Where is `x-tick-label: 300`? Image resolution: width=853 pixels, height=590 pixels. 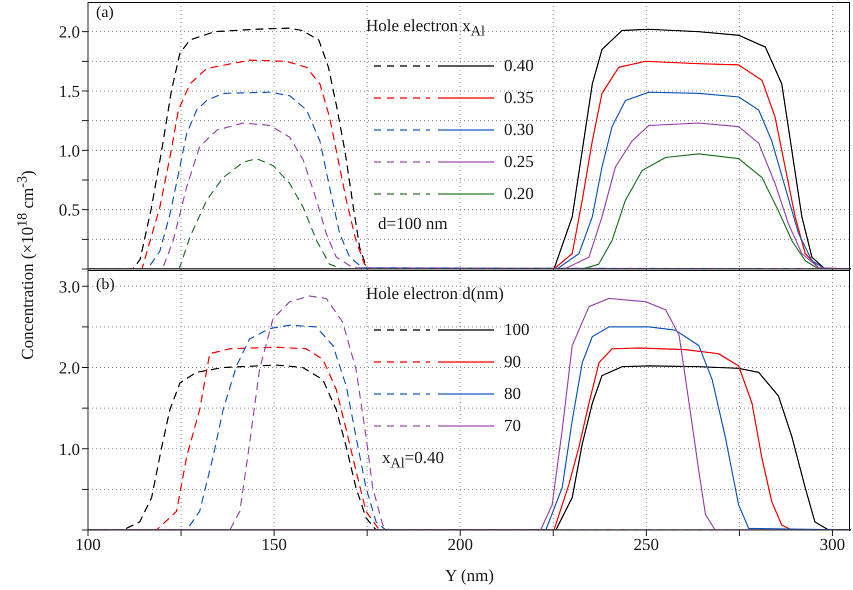
x-tick-label: 300 is located at coordinates (833, 544).